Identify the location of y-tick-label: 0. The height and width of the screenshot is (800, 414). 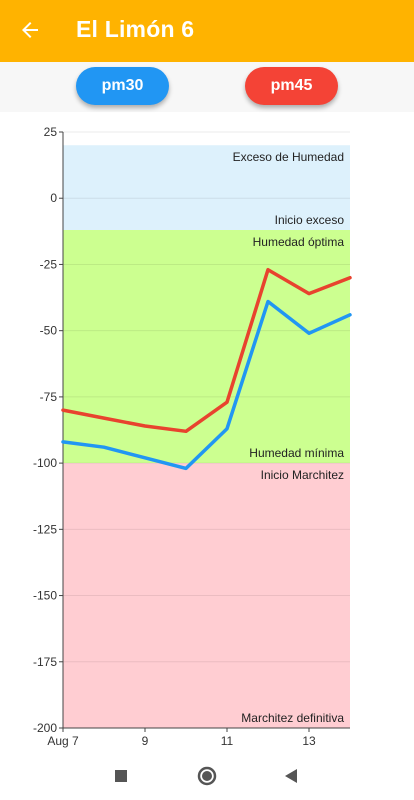
(53, 198).